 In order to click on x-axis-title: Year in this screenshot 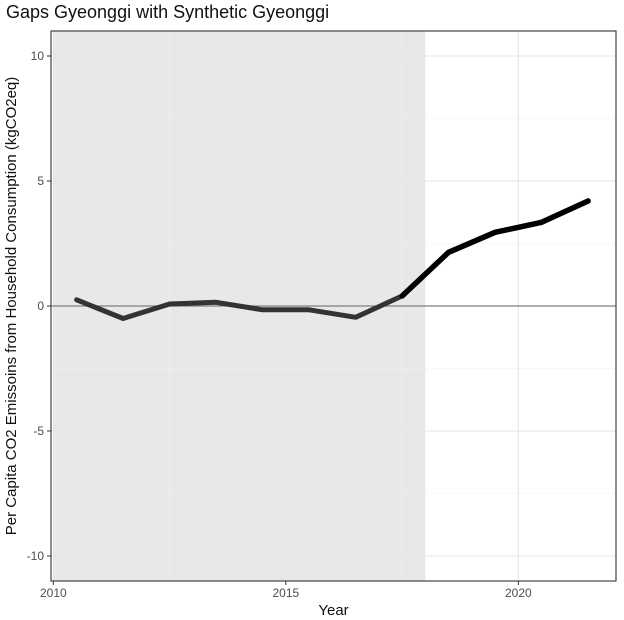, I will do `click(333, 610)`.